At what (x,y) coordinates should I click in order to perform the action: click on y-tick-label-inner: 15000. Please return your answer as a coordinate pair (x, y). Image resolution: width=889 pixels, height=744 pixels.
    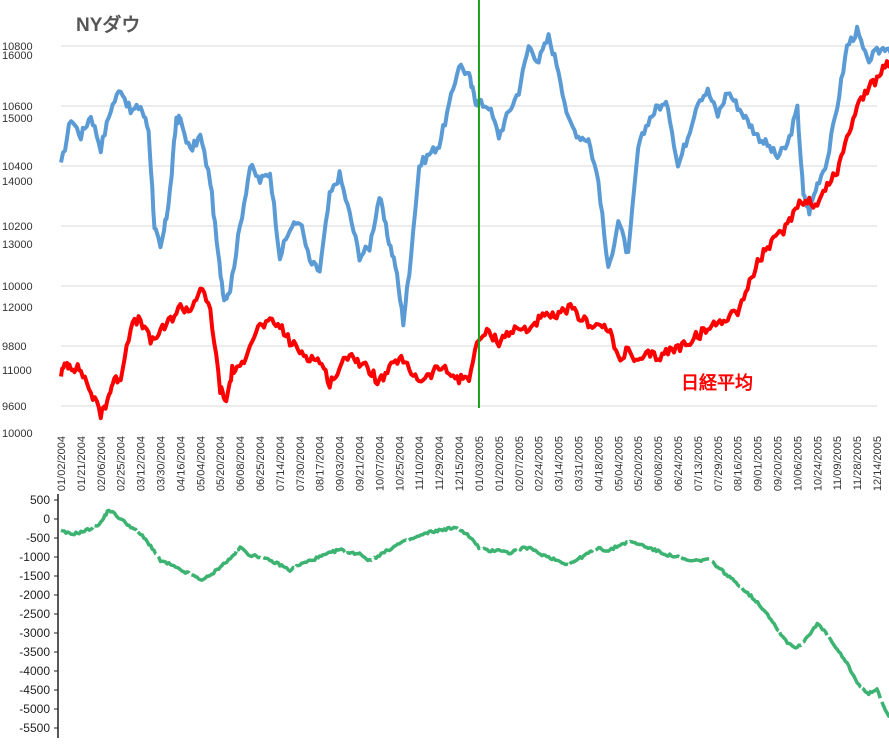
    Looking at the image, I should click on (17, 119).